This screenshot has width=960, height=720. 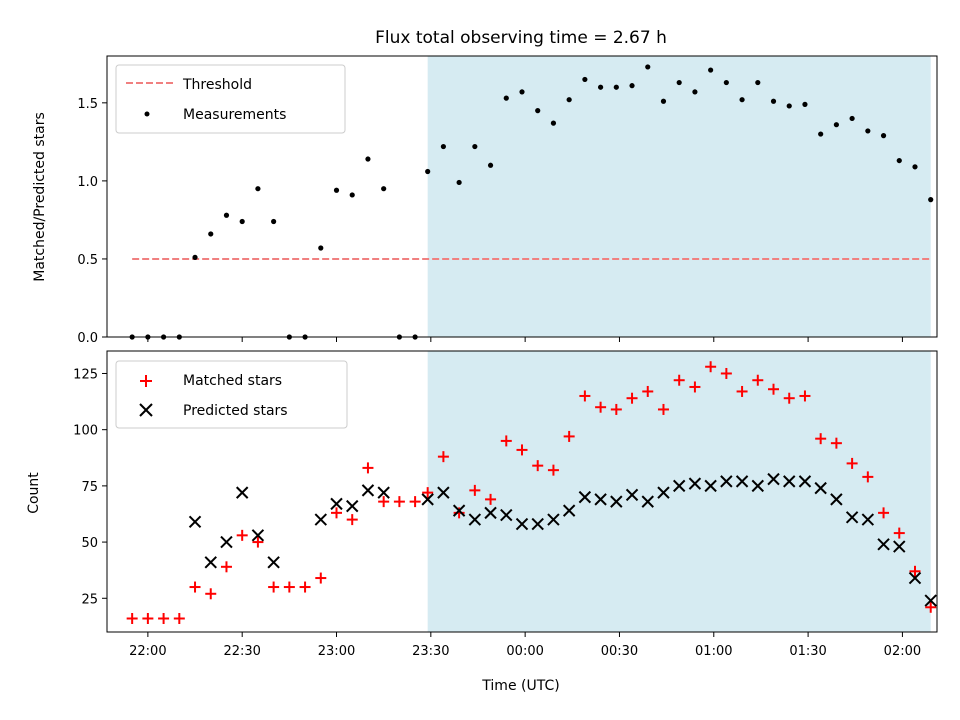 I want to click on bottom-y-ticks: 25 50 75 100 125, so click(x=90, y=487).